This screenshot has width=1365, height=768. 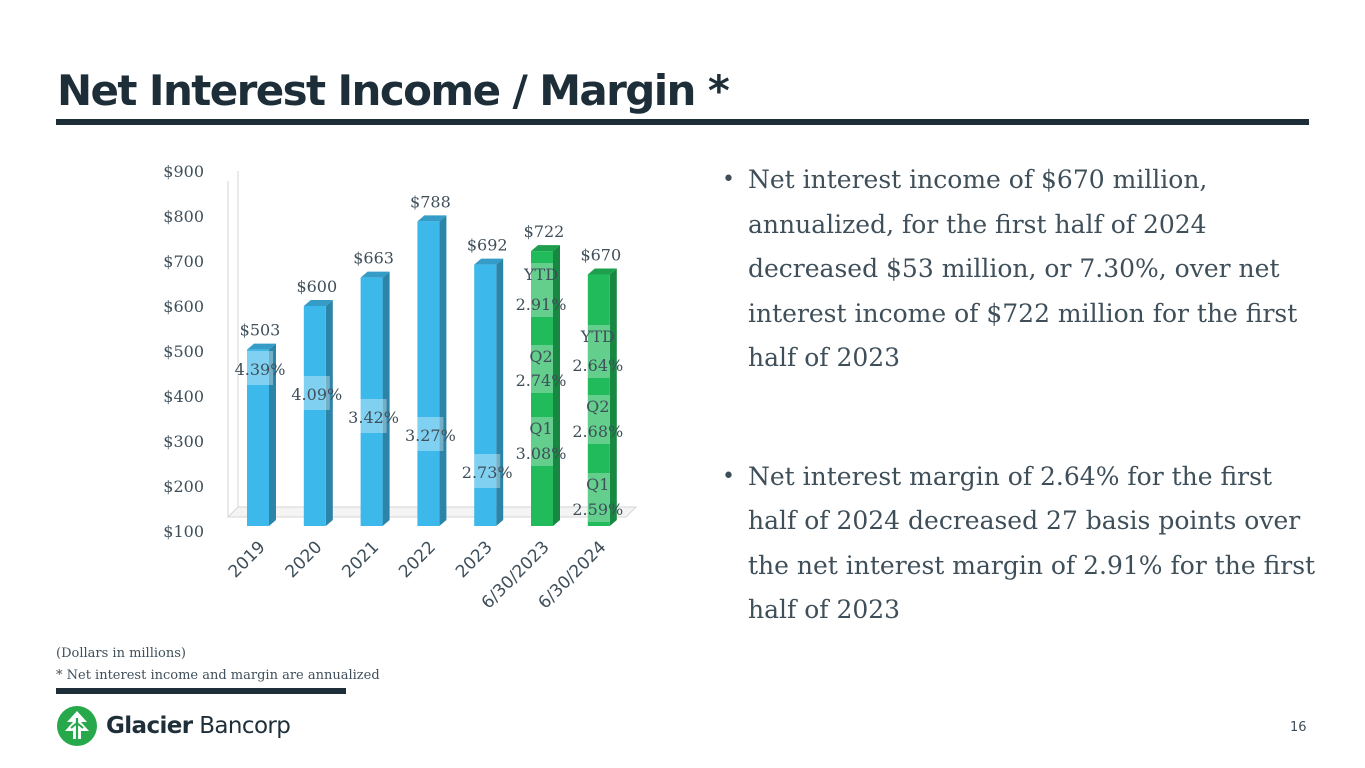 I want to click on page-title: Net Interest Income / Margin *, so click(x=393, y=90).